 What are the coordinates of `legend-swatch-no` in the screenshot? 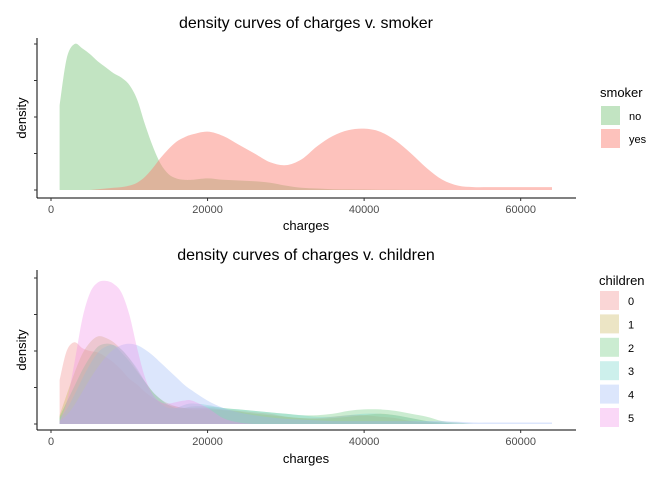 It's located at (610, 115).